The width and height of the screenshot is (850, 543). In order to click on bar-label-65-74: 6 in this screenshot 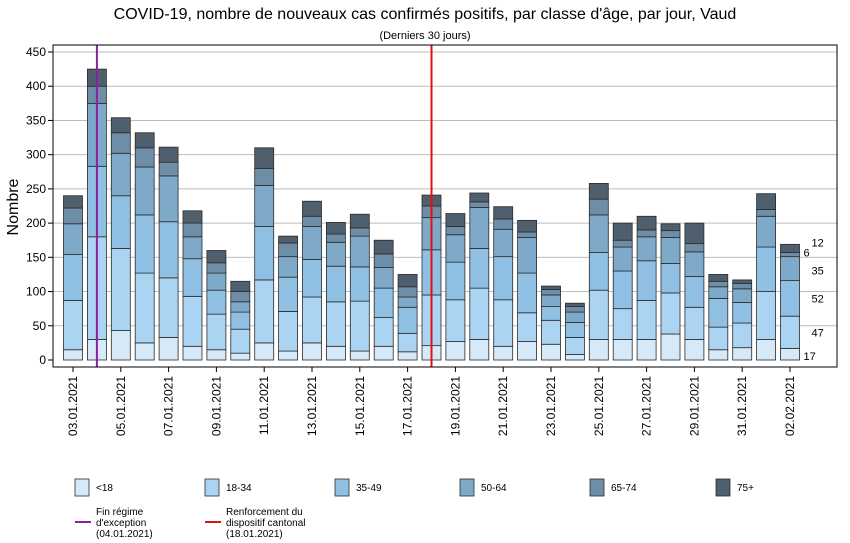, I will do `click(807, 254)`.